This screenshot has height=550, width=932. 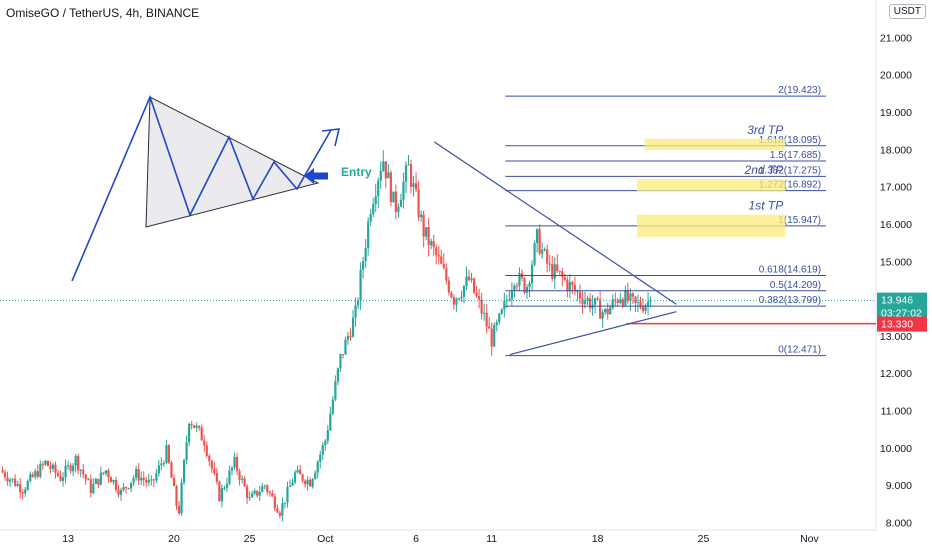 What do you see at coordinates (555, 223) in the screenshot?
I see `triangle-upper-line` at bounding box center [555, 223].